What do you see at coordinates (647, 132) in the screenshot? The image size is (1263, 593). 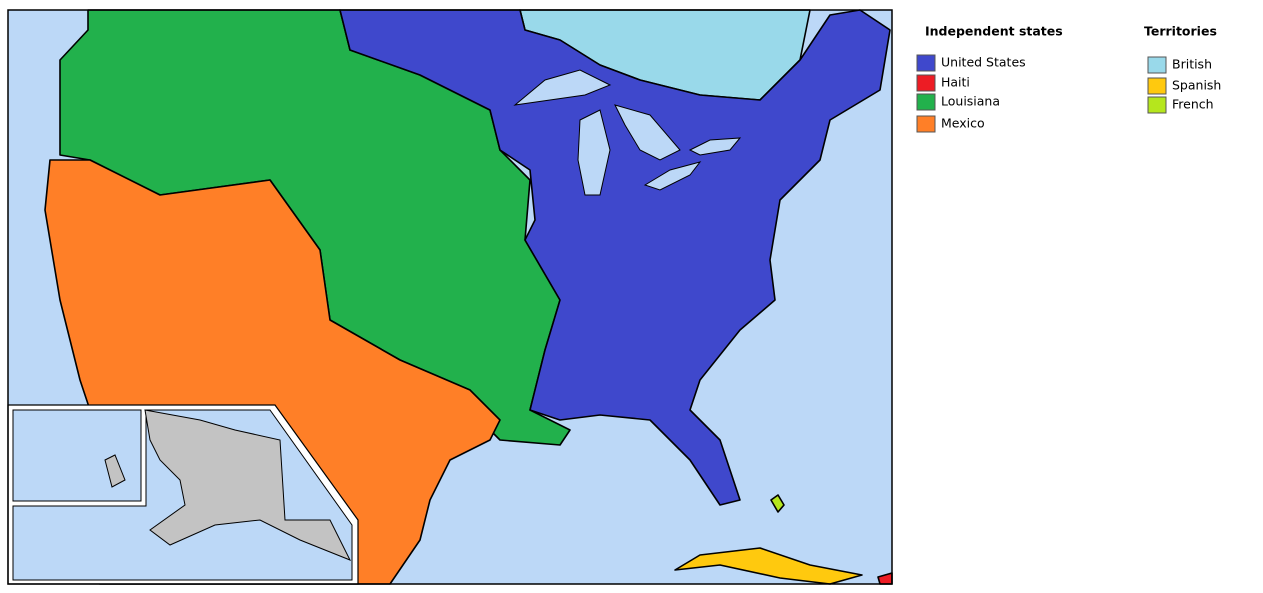 I see `lake-huron` at bounding box center [647, 132].